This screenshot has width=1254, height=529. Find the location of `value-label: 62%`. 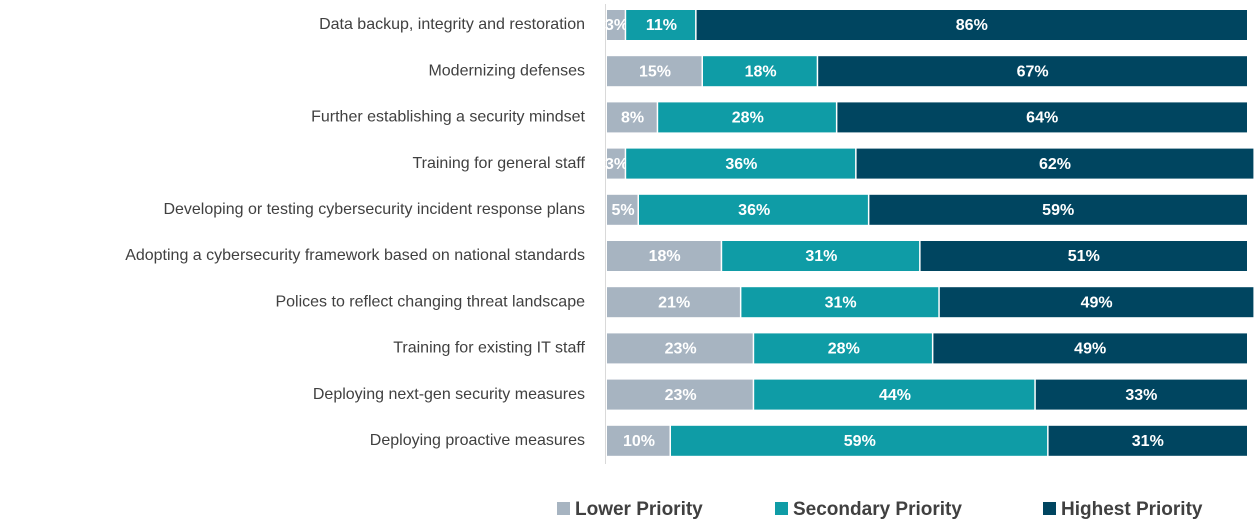

value-label: 62% is located at coordinates (1055, 164).